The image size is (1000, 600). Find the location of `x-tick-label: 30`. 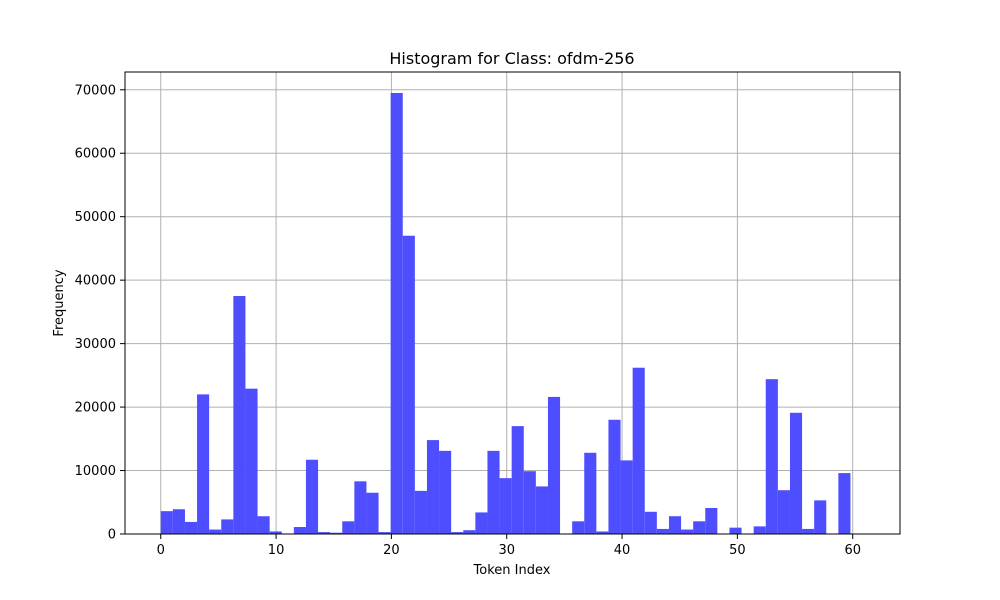

x-tick-label: 30 is located at coordinates (506, 550).